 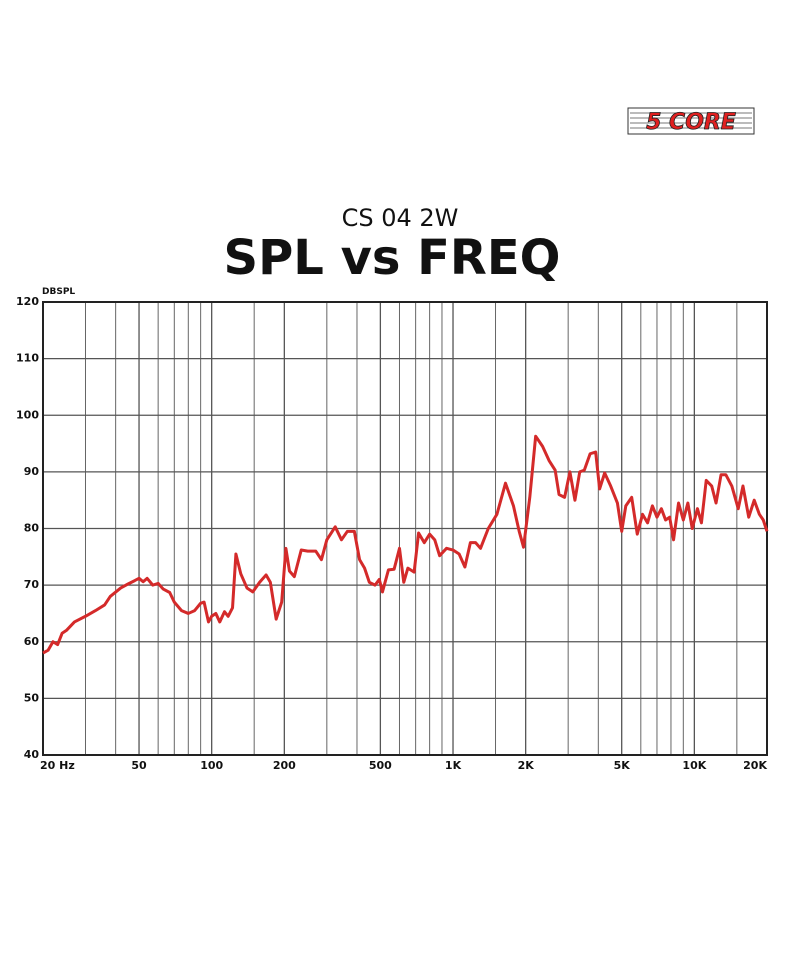 I want to click on y-tick-label: 40, so click(x=32, y=754).